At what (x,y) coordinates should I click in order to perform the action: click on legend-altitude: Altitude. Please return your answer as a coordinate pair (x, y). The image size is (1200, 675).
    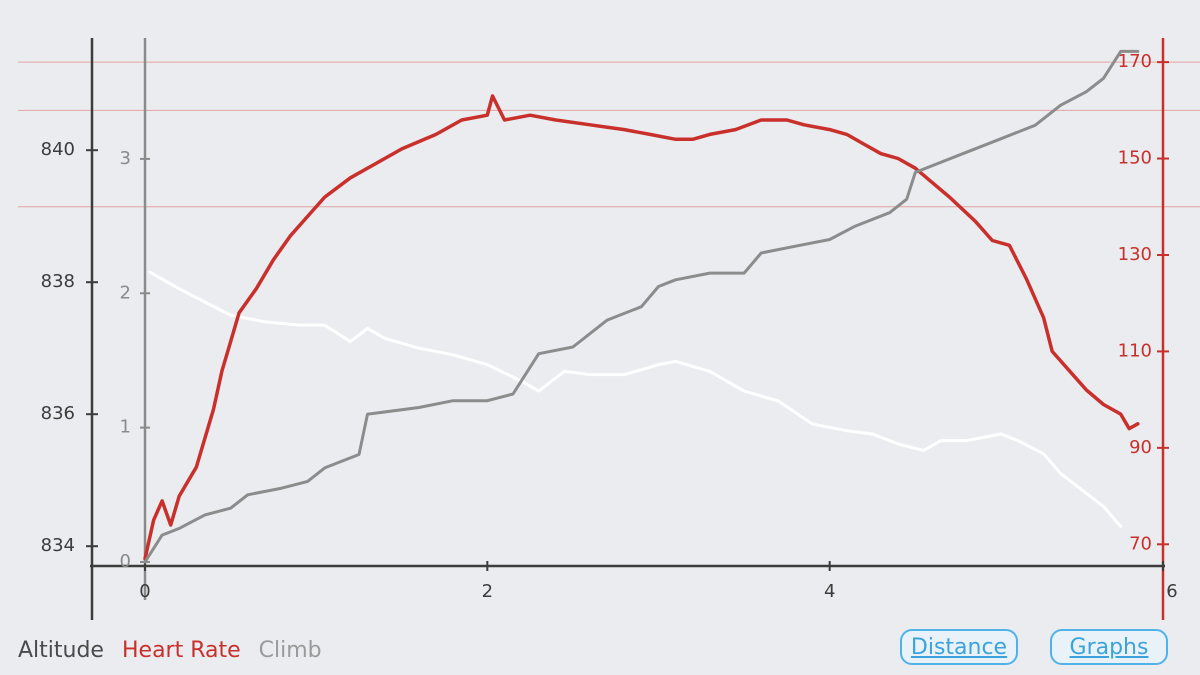
    Looking at the image, I should click on (61, 650).